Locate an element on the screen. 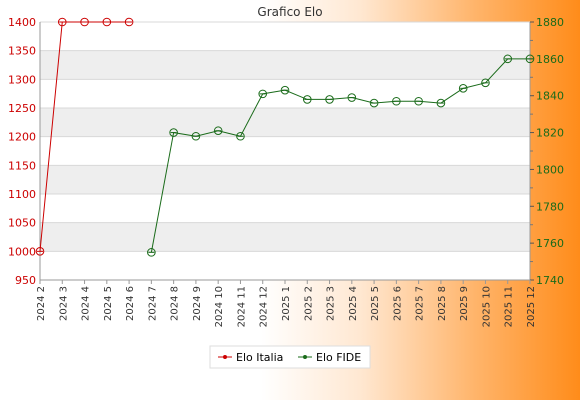 This screenshot has height=400, width=580. left-tick-label: 1050 is located at coordinates (22, 223).